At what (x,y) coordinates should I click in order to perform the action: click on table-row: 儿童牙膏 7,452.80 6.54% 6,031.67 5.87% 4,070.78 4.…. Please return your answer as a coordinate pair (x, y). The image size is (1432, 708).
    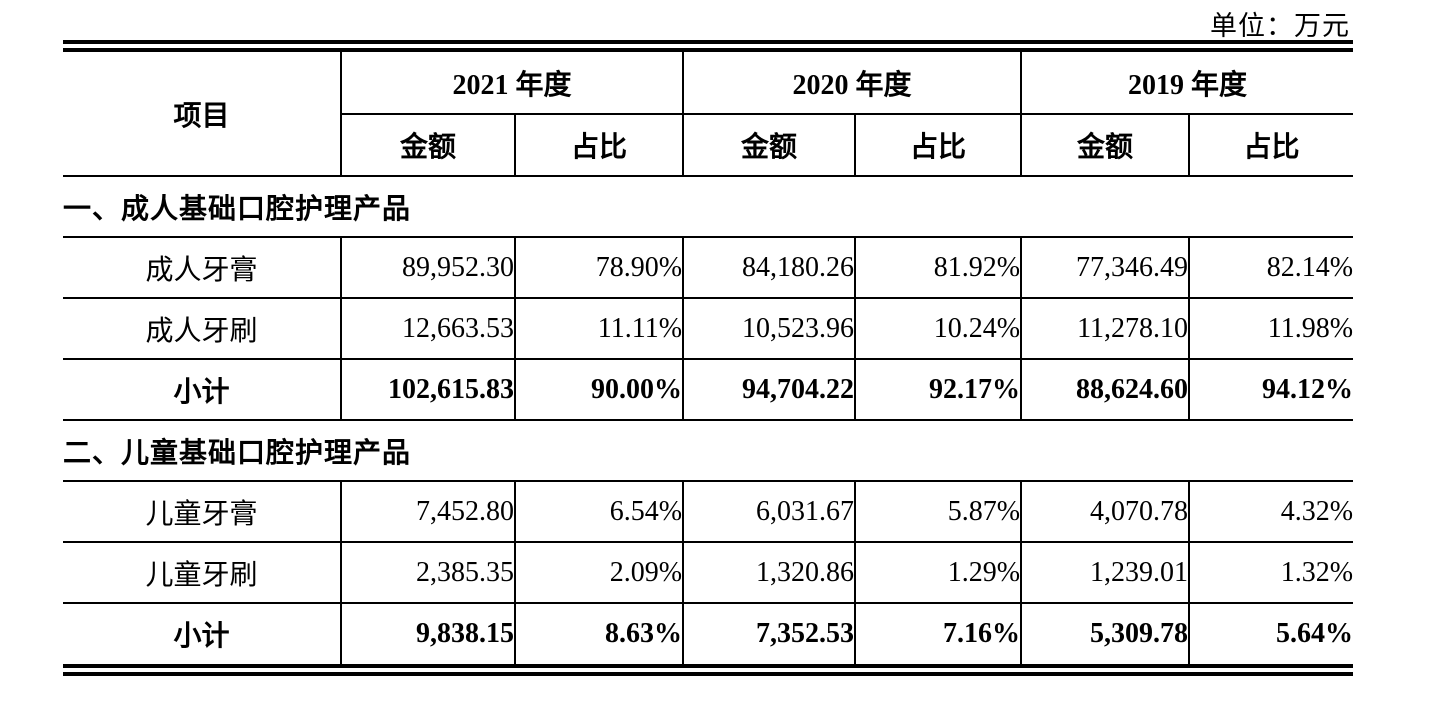
    Looking at the image, I should click on (708, 511).